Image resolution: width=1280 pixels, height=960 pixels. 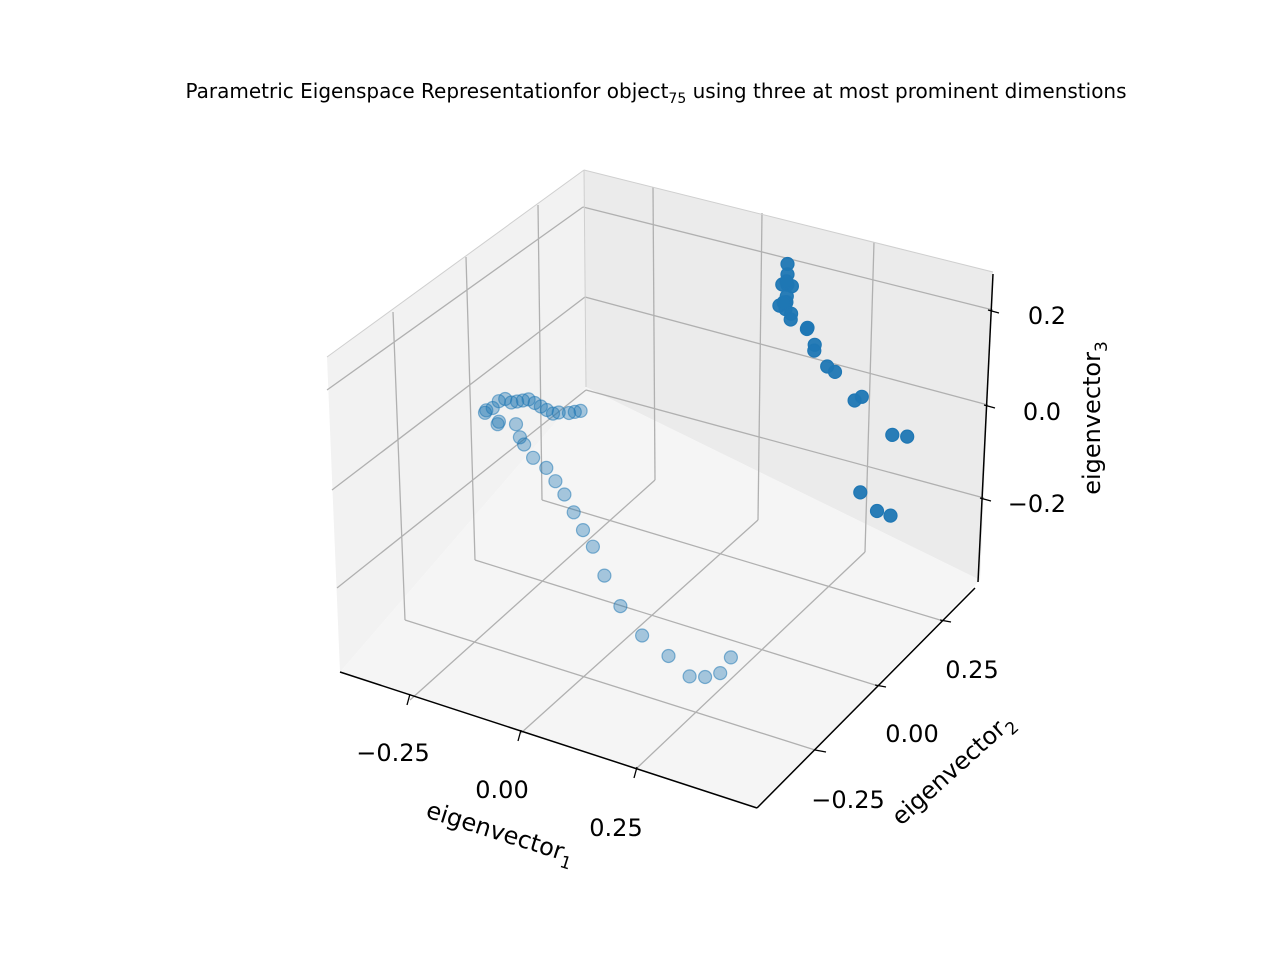 I want to click on y-tick-label: 0.00, so click(x=911, y=734).